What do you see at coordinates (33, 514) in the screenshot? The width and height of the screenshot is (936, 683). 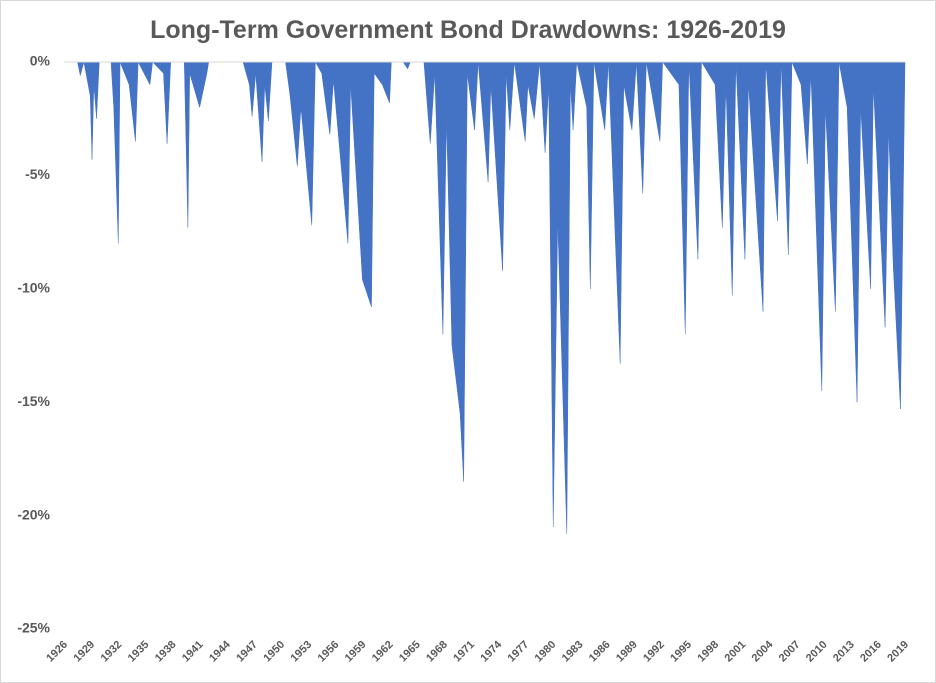 I see `y-tick-label: -20%` at bounding box center [33, 514].